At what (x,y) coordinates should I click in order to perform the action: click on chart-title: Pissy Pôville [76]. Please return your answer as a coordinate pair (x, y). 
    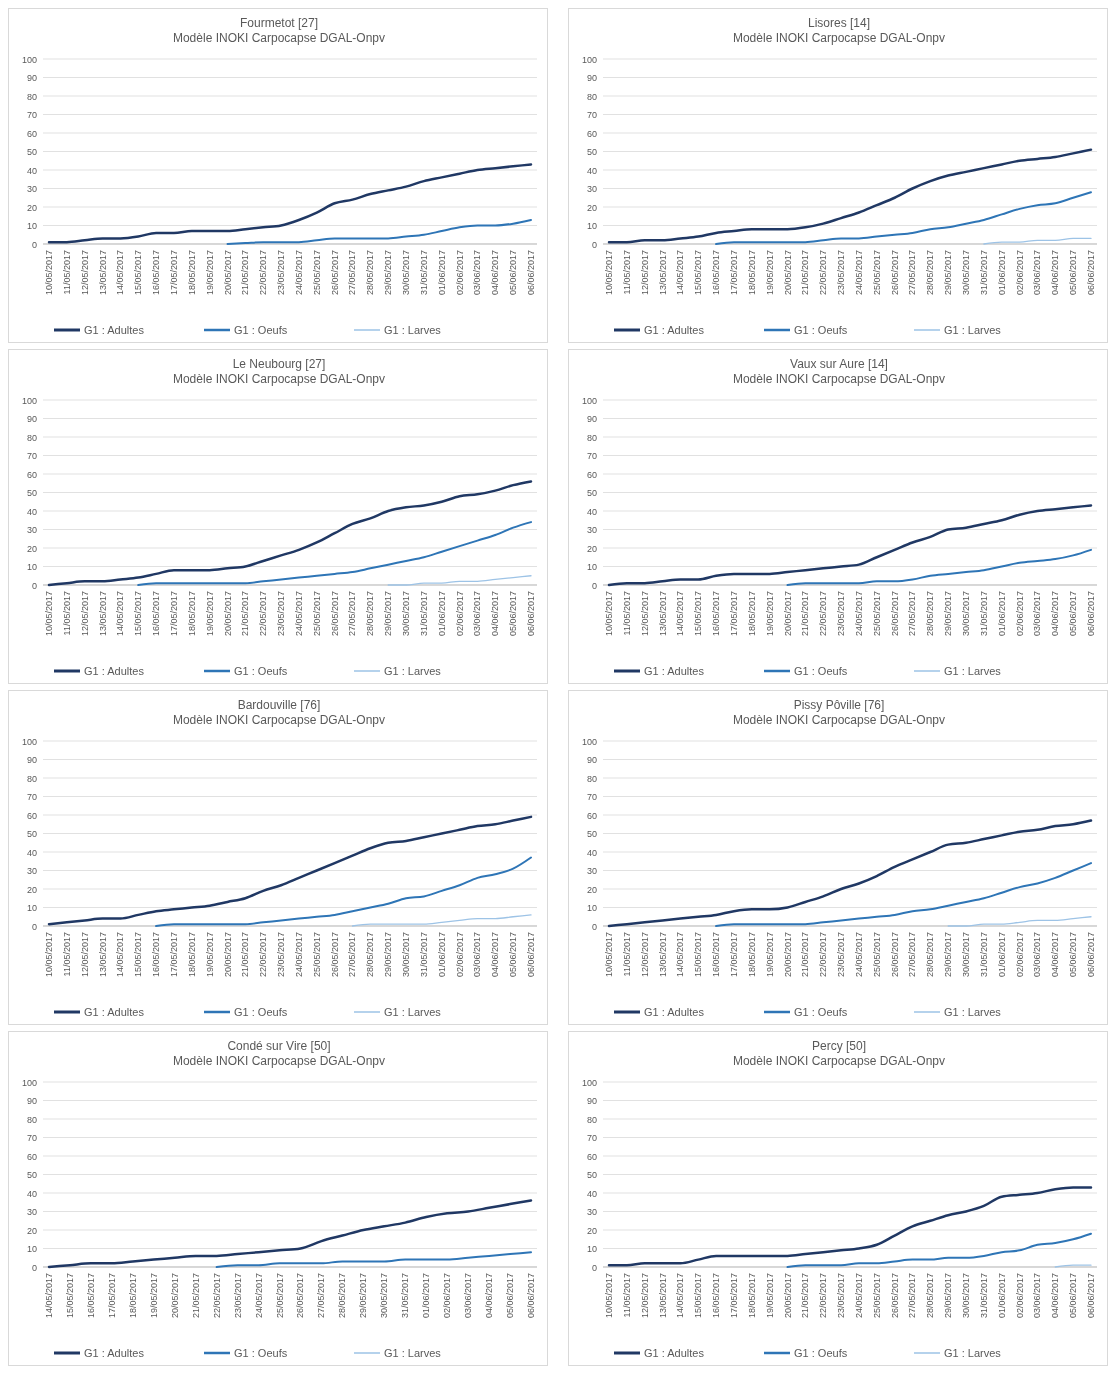
    Looking at the image, I should click on (839, 705).